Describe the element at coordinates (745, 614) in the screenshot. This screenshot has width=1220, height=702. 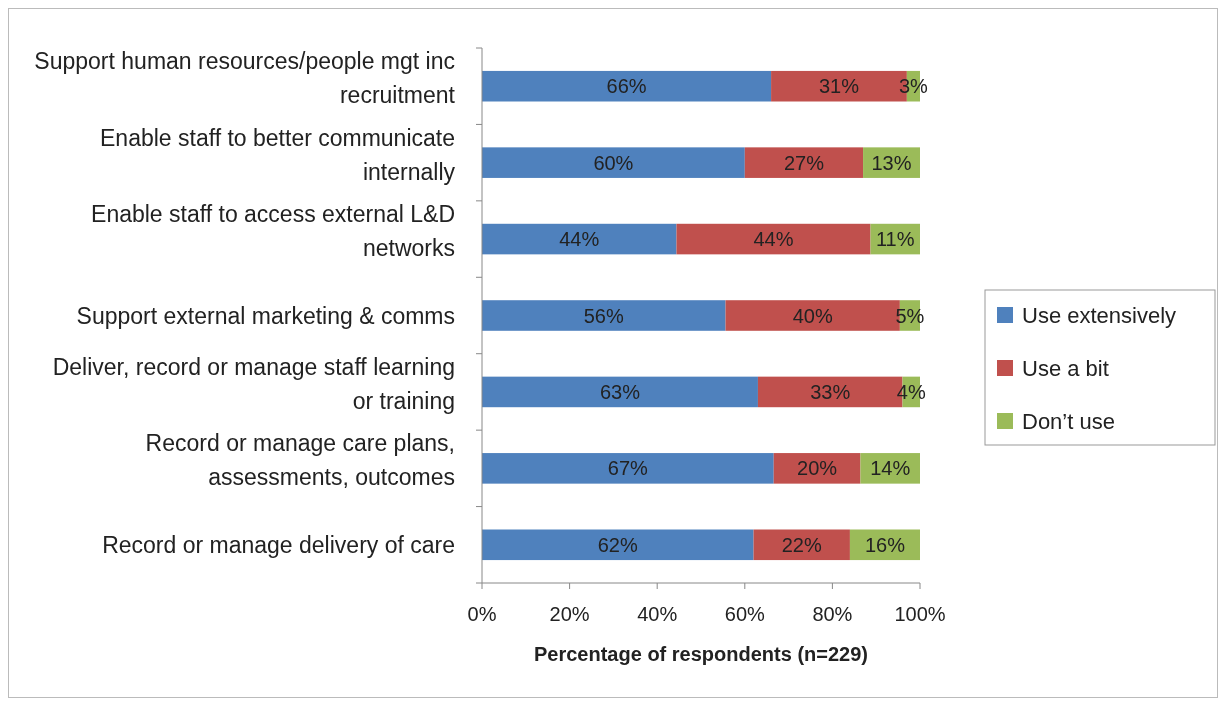
I see `x-tick-label: 60%` at that location.